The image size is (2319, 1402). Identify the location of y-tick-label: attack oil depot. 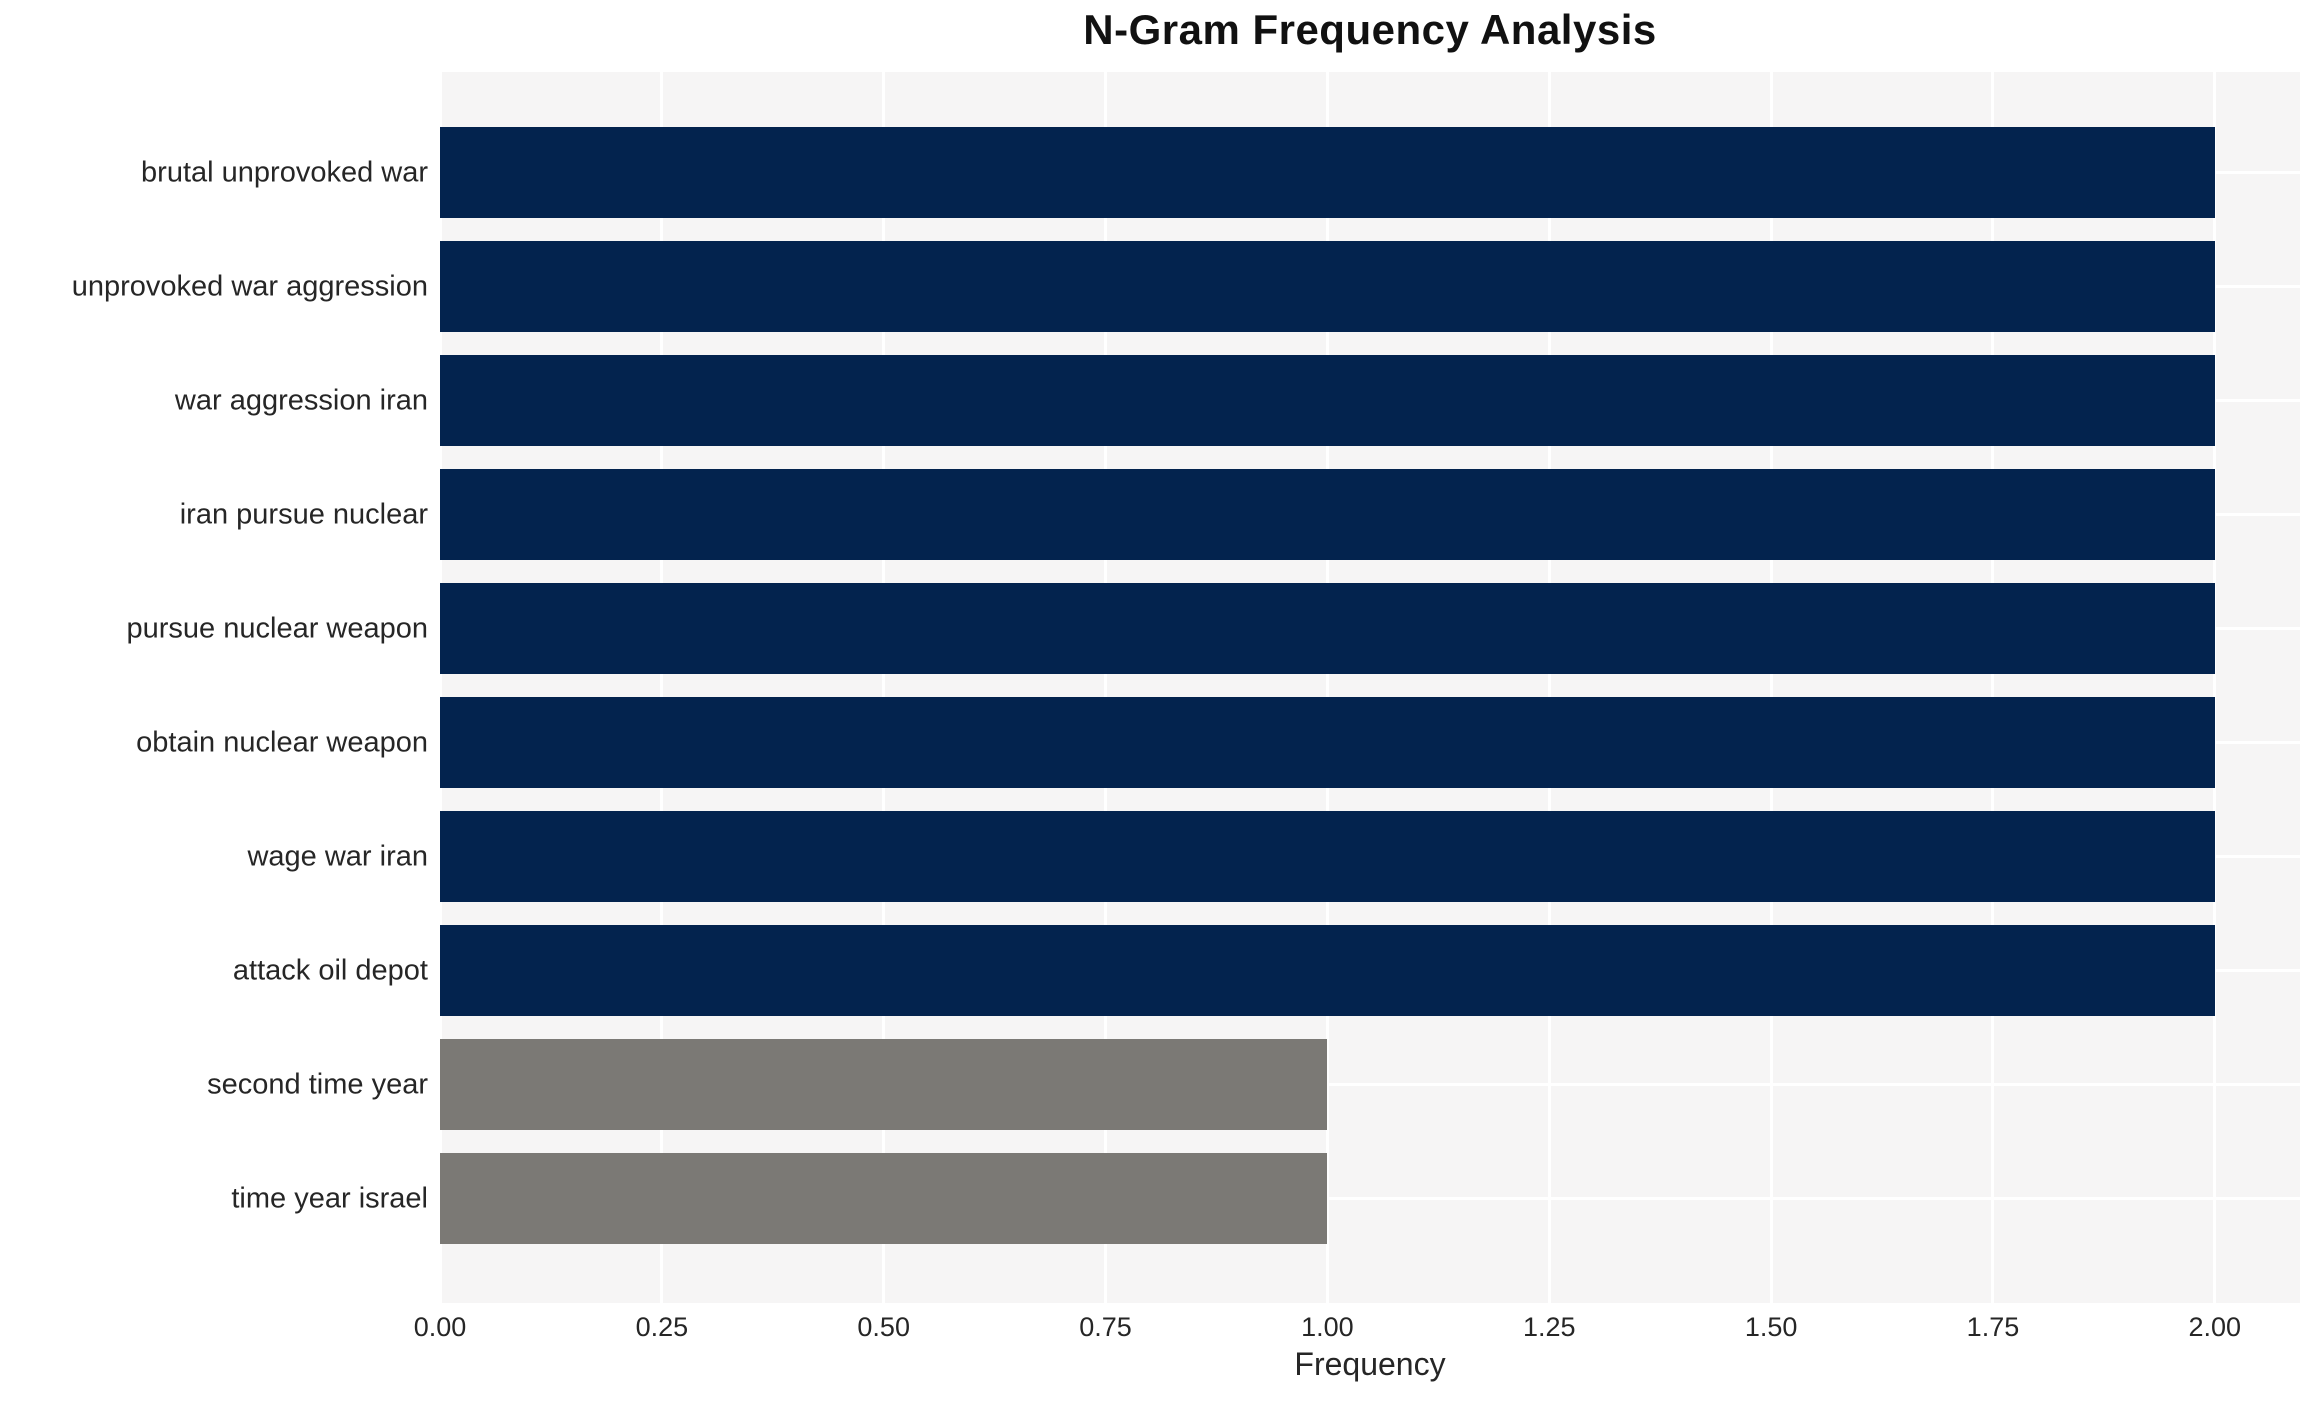
(330, 970).